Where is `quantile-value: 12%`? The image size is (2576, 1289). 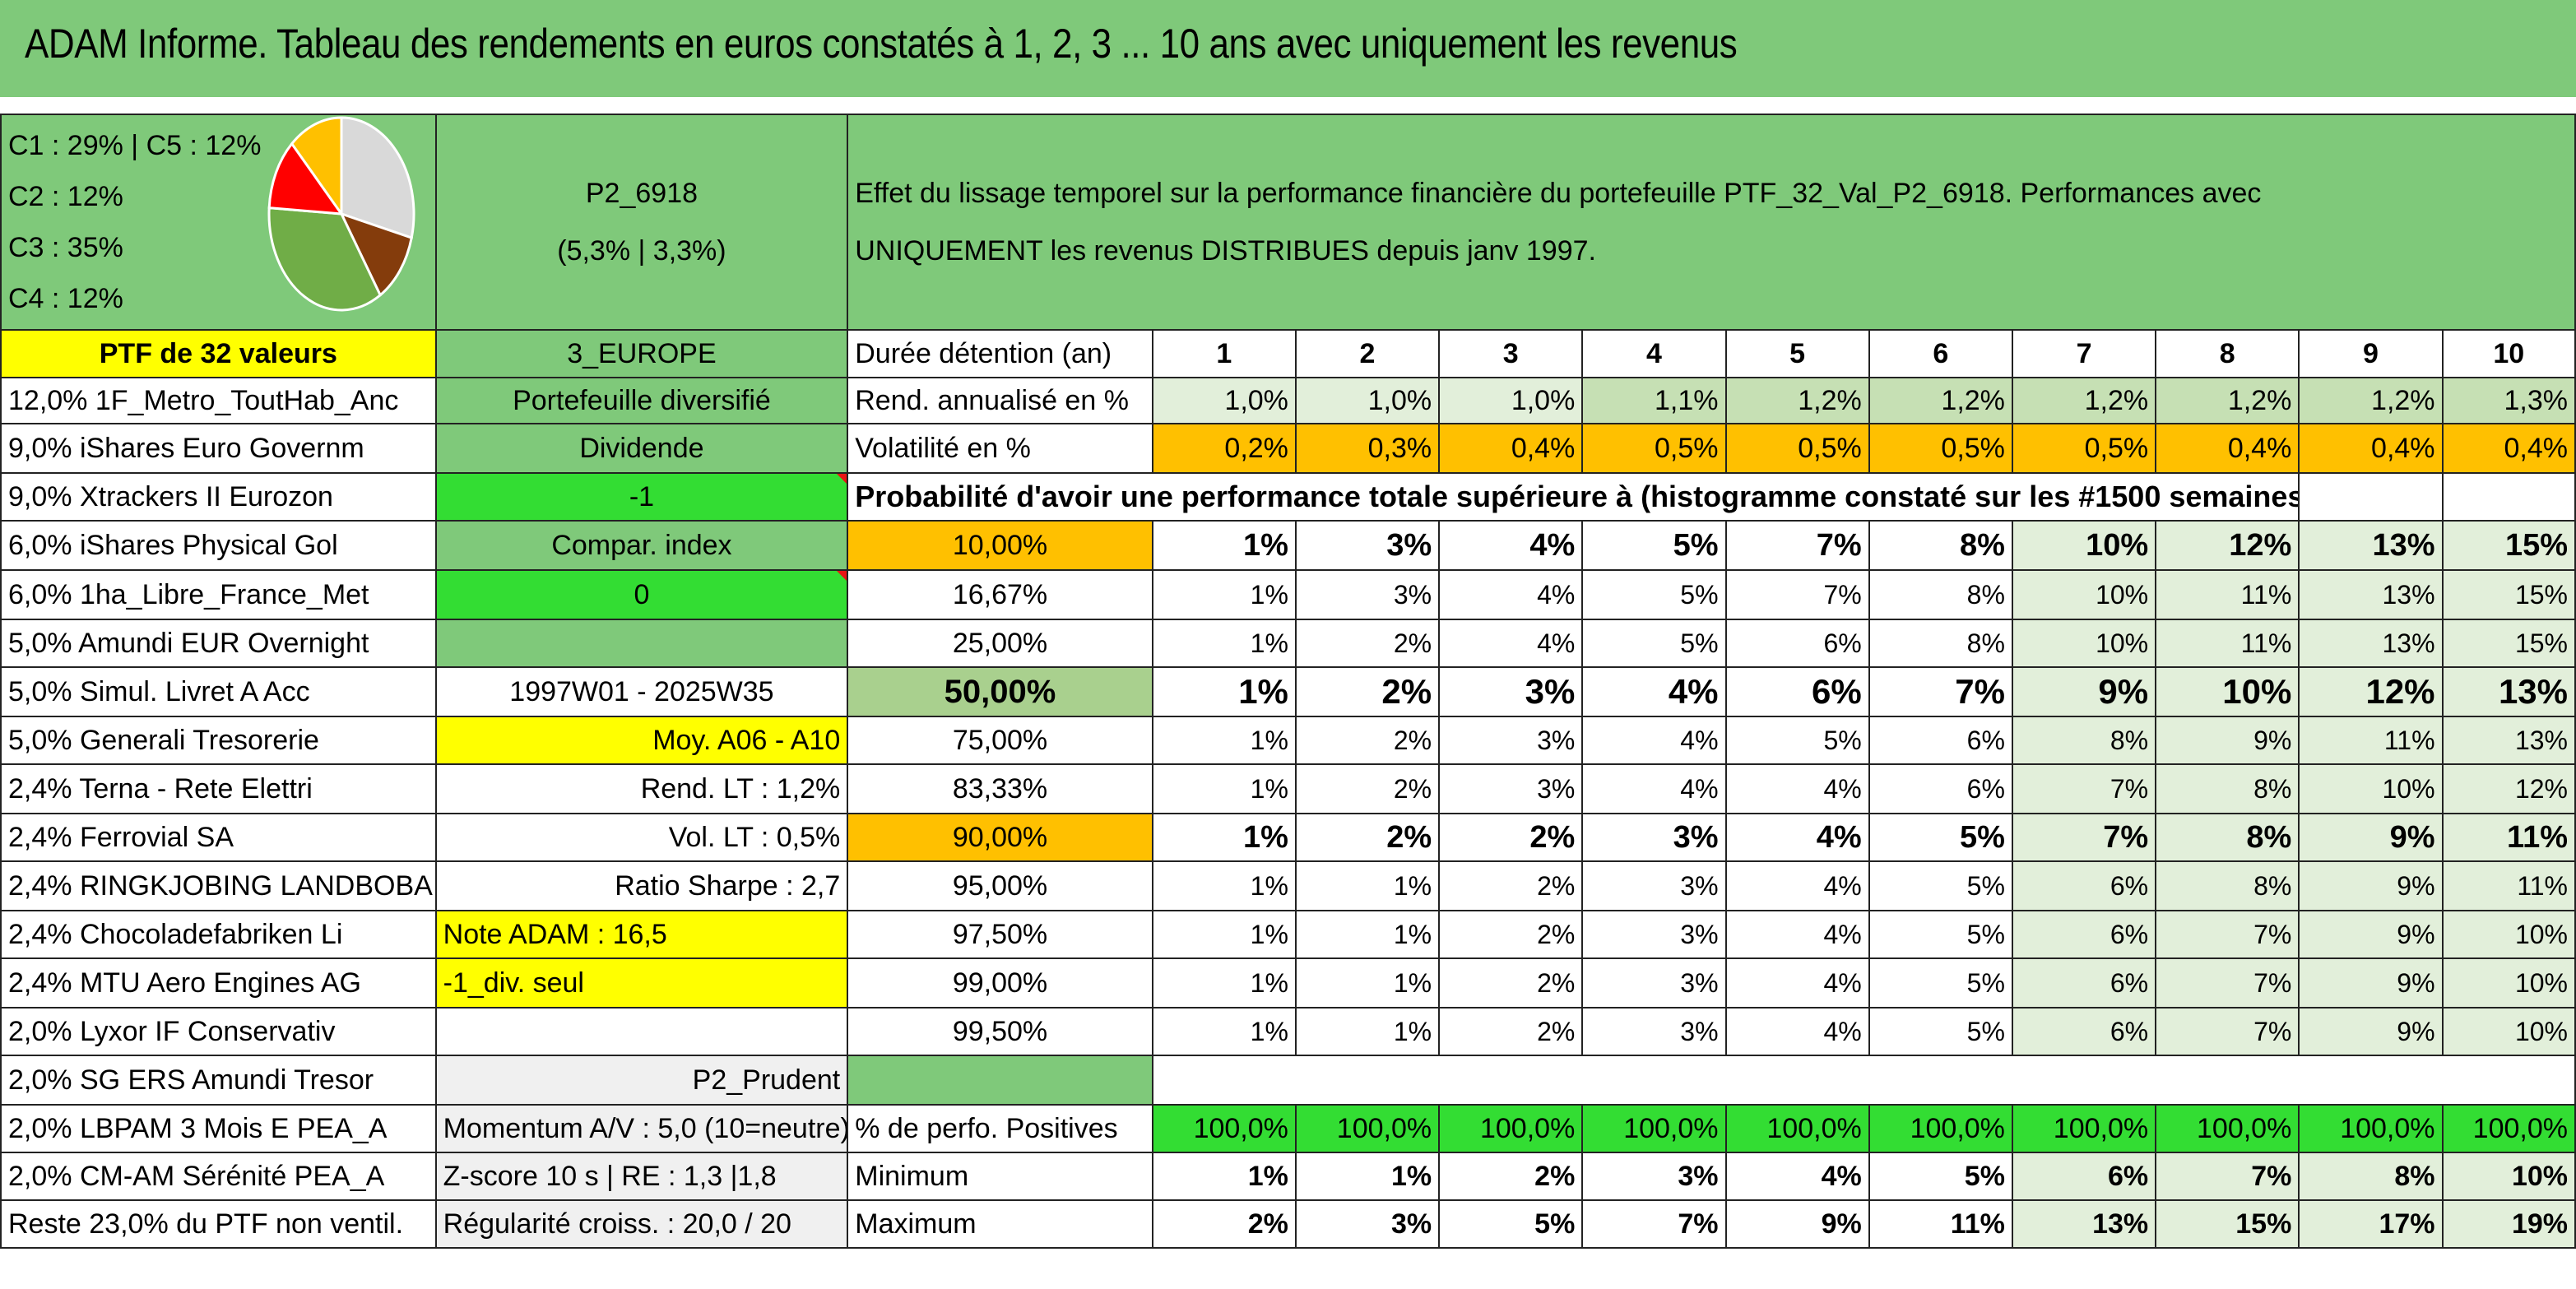
quantile-value: 12% is located at coordinates (2371, 691).